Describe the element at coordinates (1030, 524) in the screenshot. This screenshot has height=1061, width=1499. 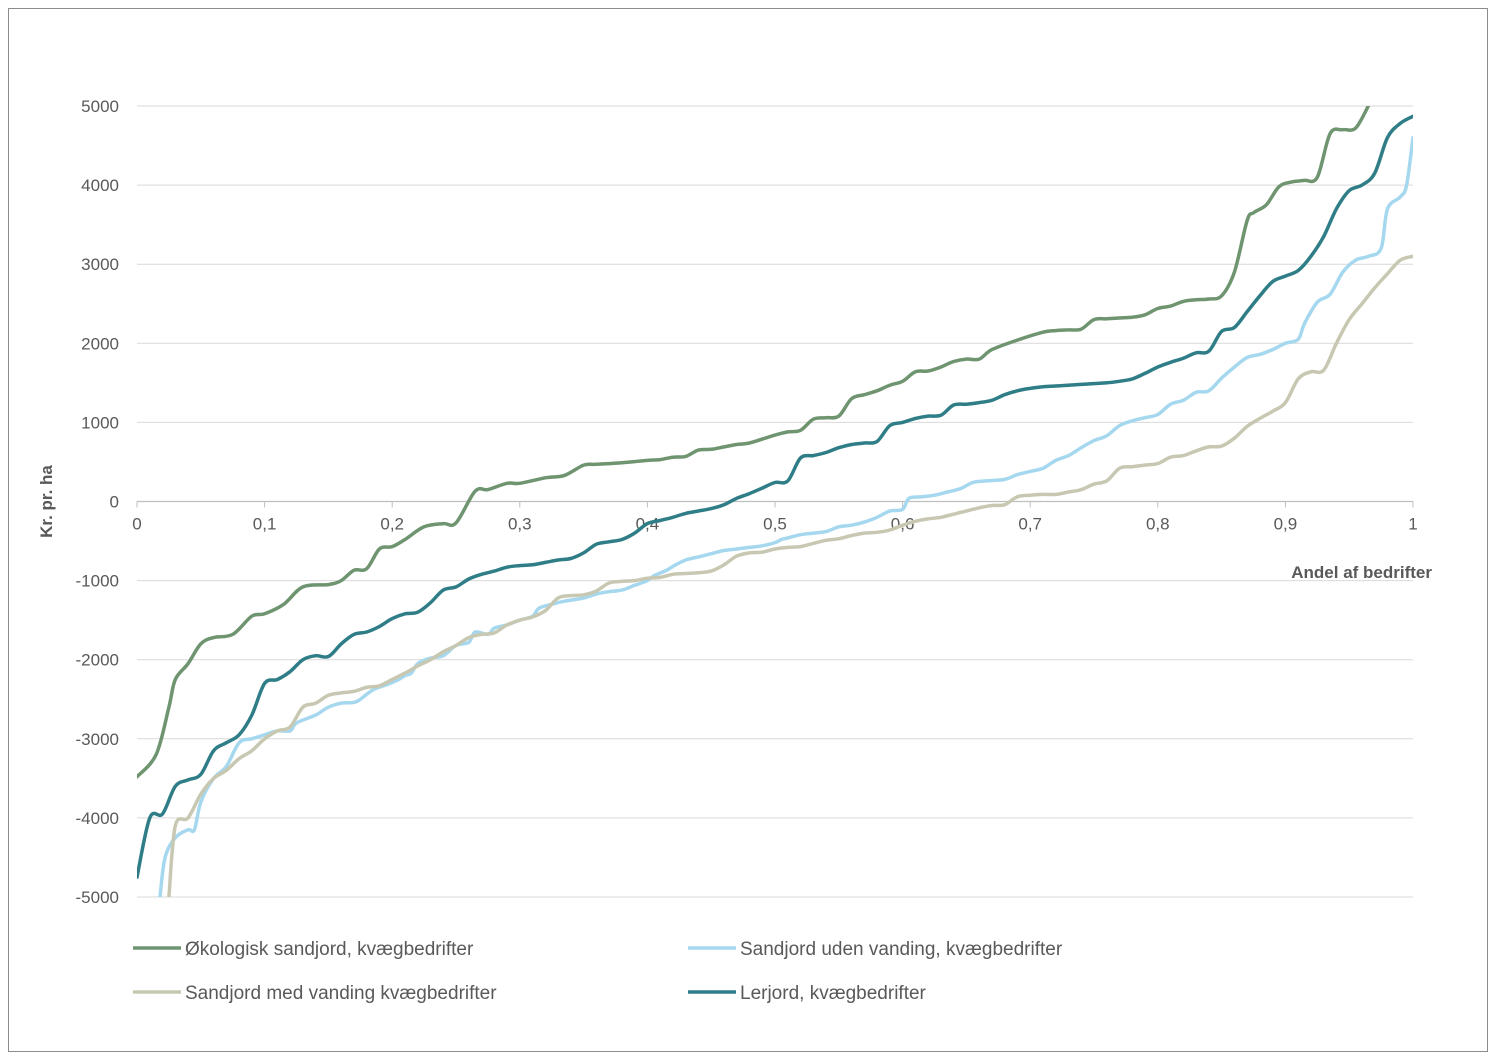
I see `x-tick-label: 0,7` at that location.